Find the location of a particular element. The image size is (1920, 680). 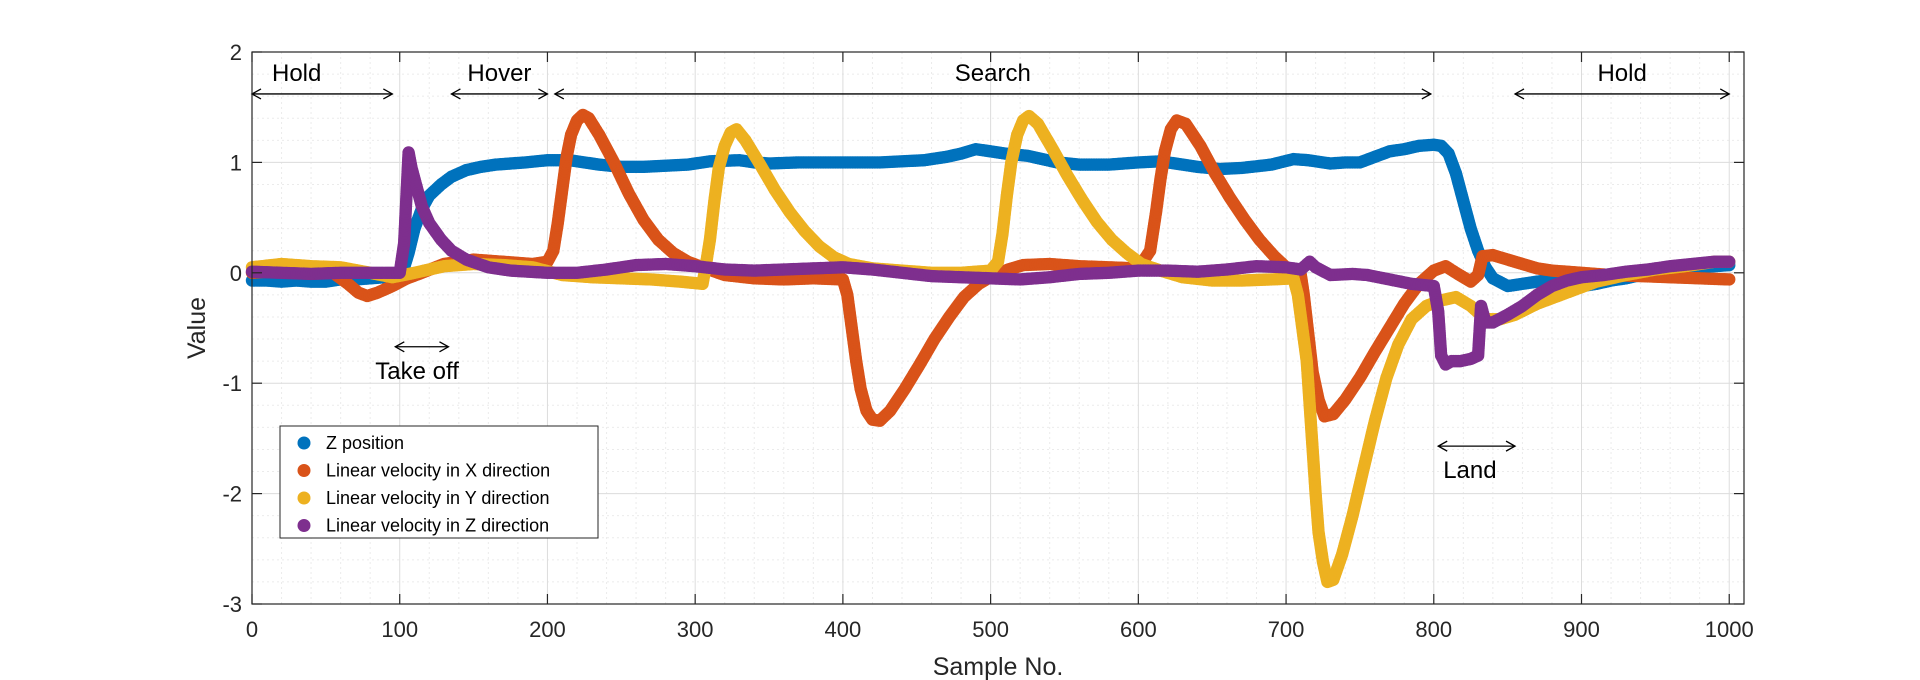

y-tick-label: 0 is located at coordinates (236, 273).